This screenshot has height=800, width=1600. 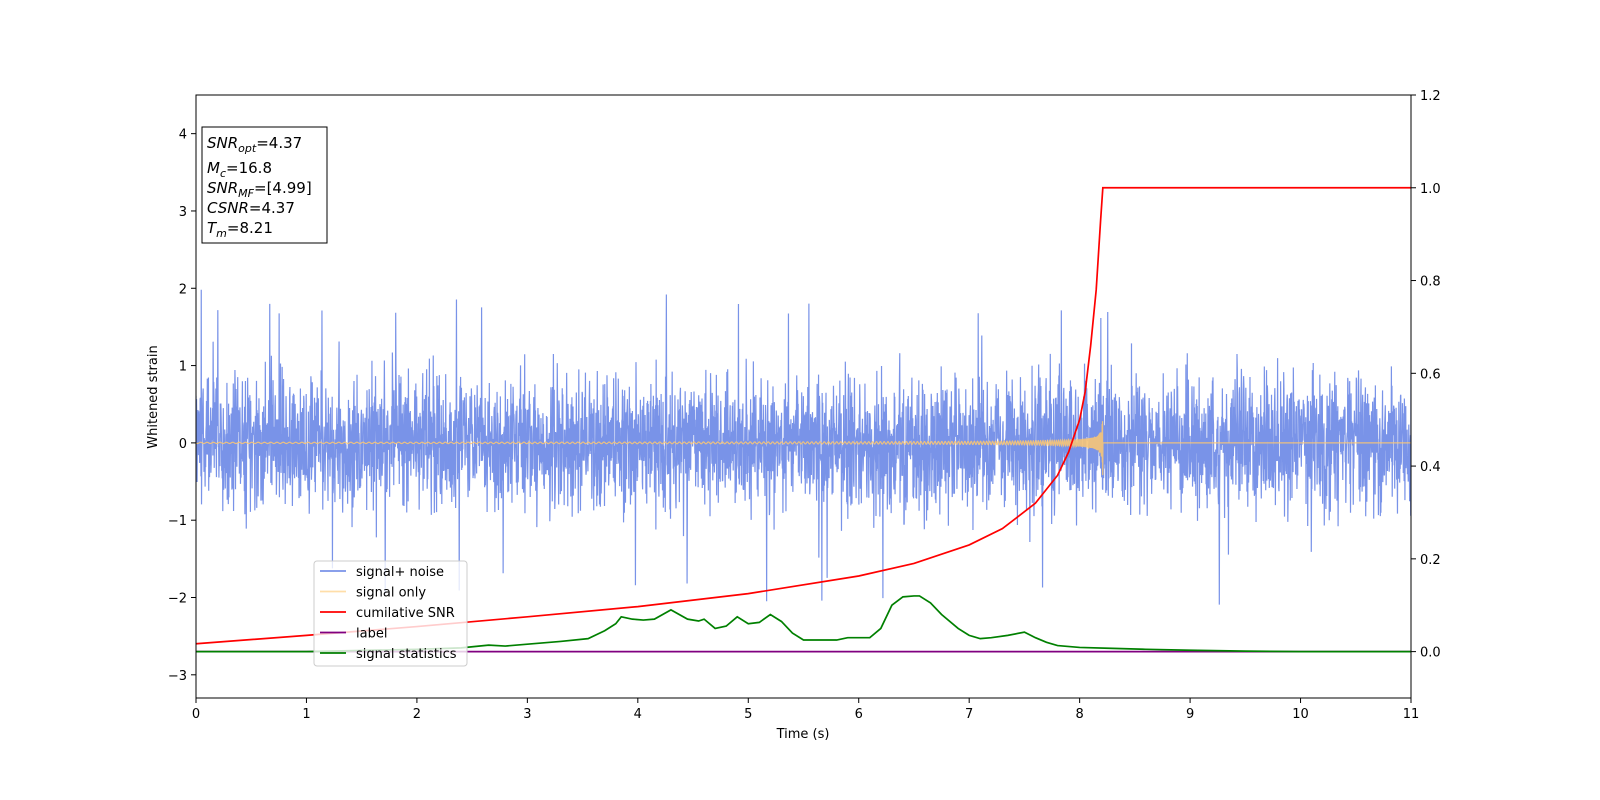 What do you see at coordinates (1430, 189) in the screenshot?
I see `y2-tick-label: 1.0` at bounding box center [1430, 189].